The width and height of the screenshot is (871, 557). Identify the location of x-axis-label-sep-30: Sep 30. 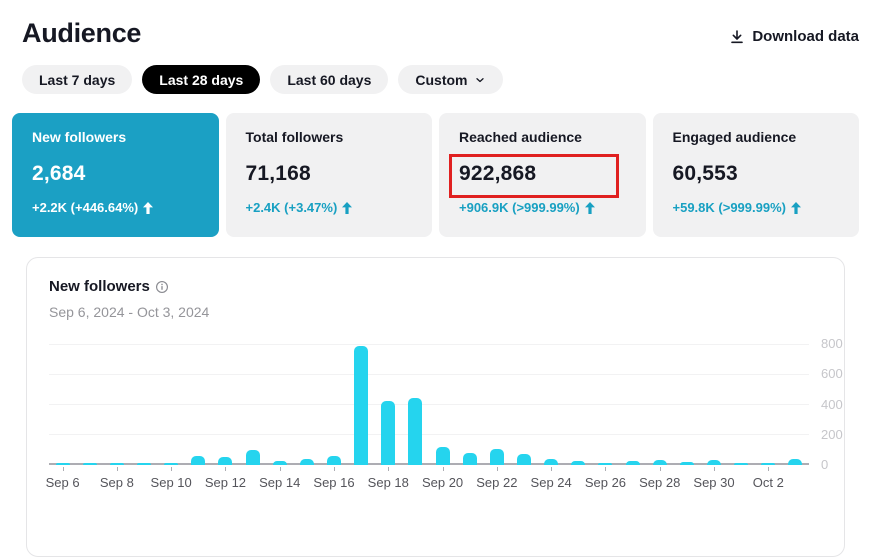
(714, 482).